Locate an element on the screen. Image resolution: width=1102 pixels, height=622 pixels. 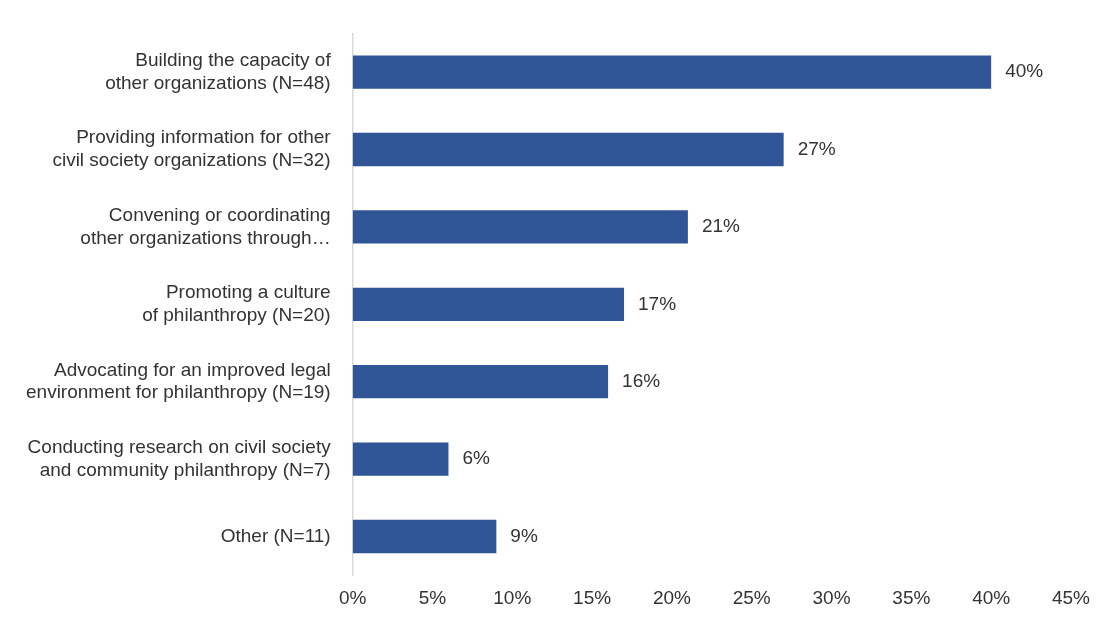
y-tick-label: Other (N=11) is located at coordinates (275, 535).